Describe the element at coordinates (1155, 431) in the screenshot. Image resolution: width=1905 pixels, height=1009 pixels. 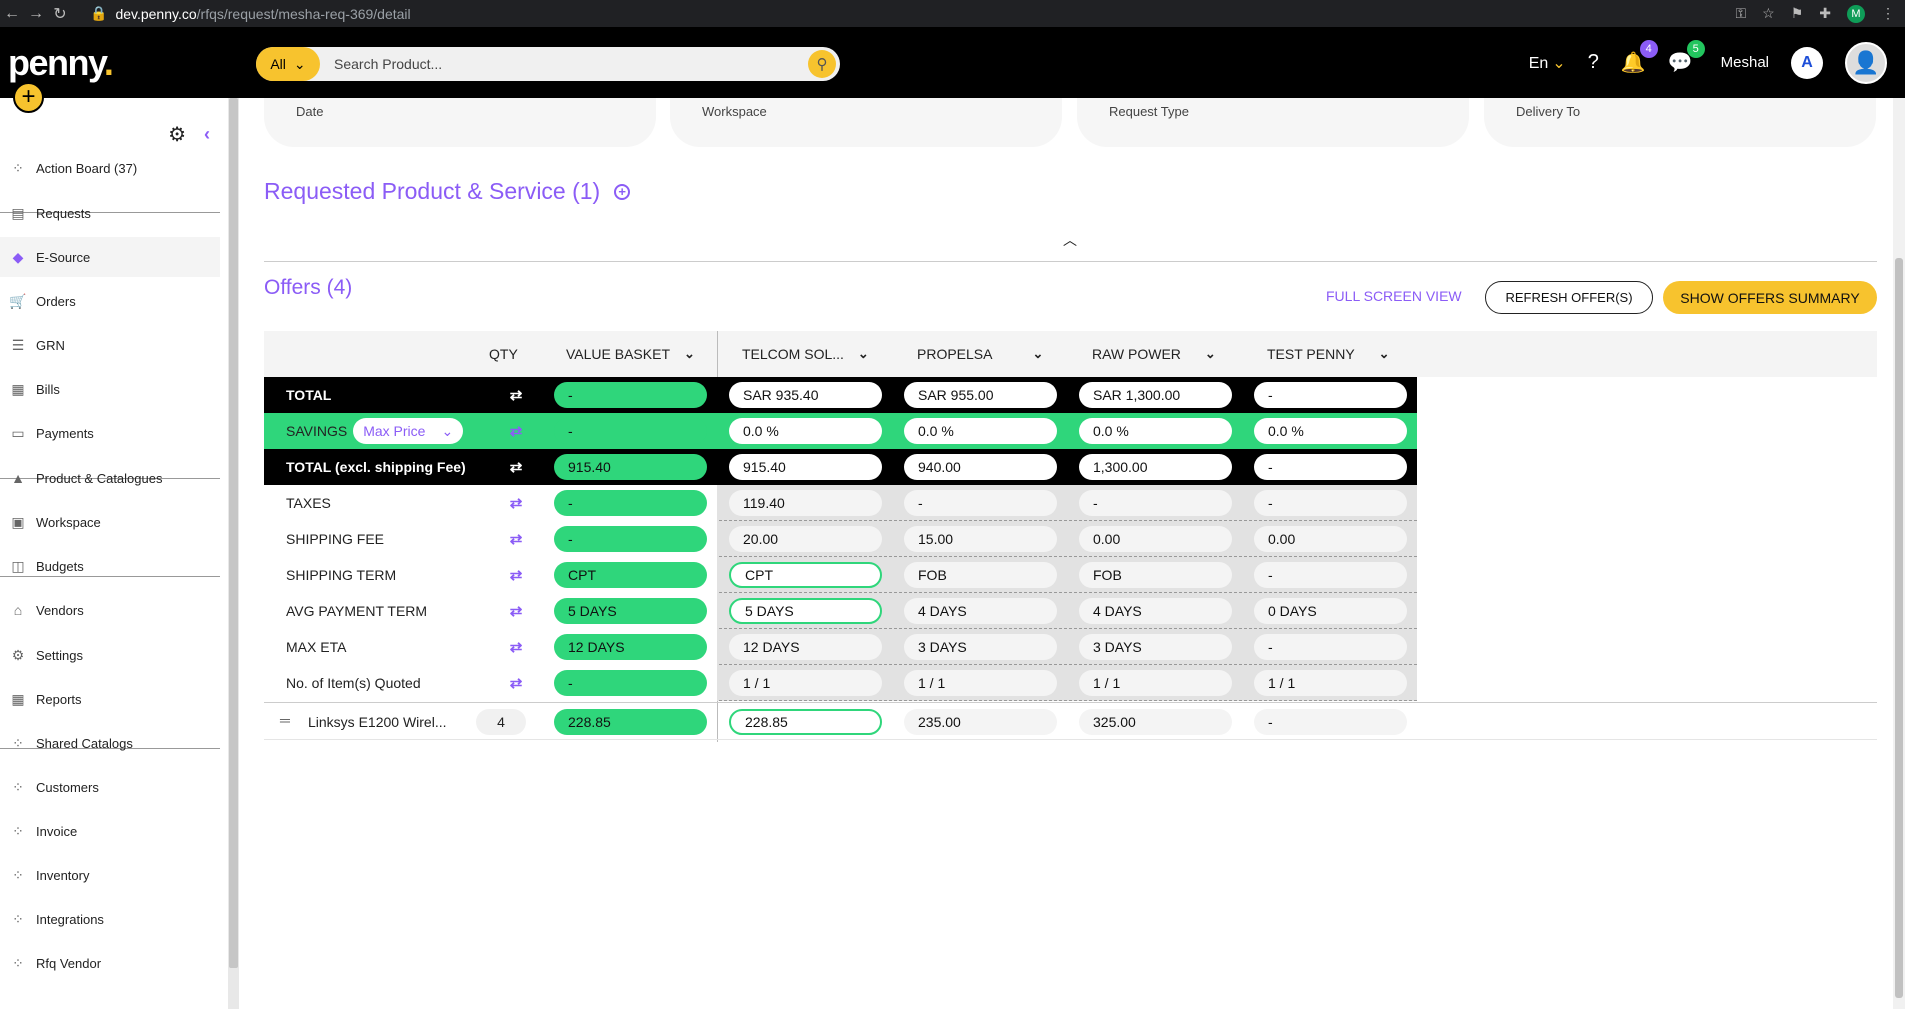
I see `offer-cell-raw-power: 0.0 %` at that location.